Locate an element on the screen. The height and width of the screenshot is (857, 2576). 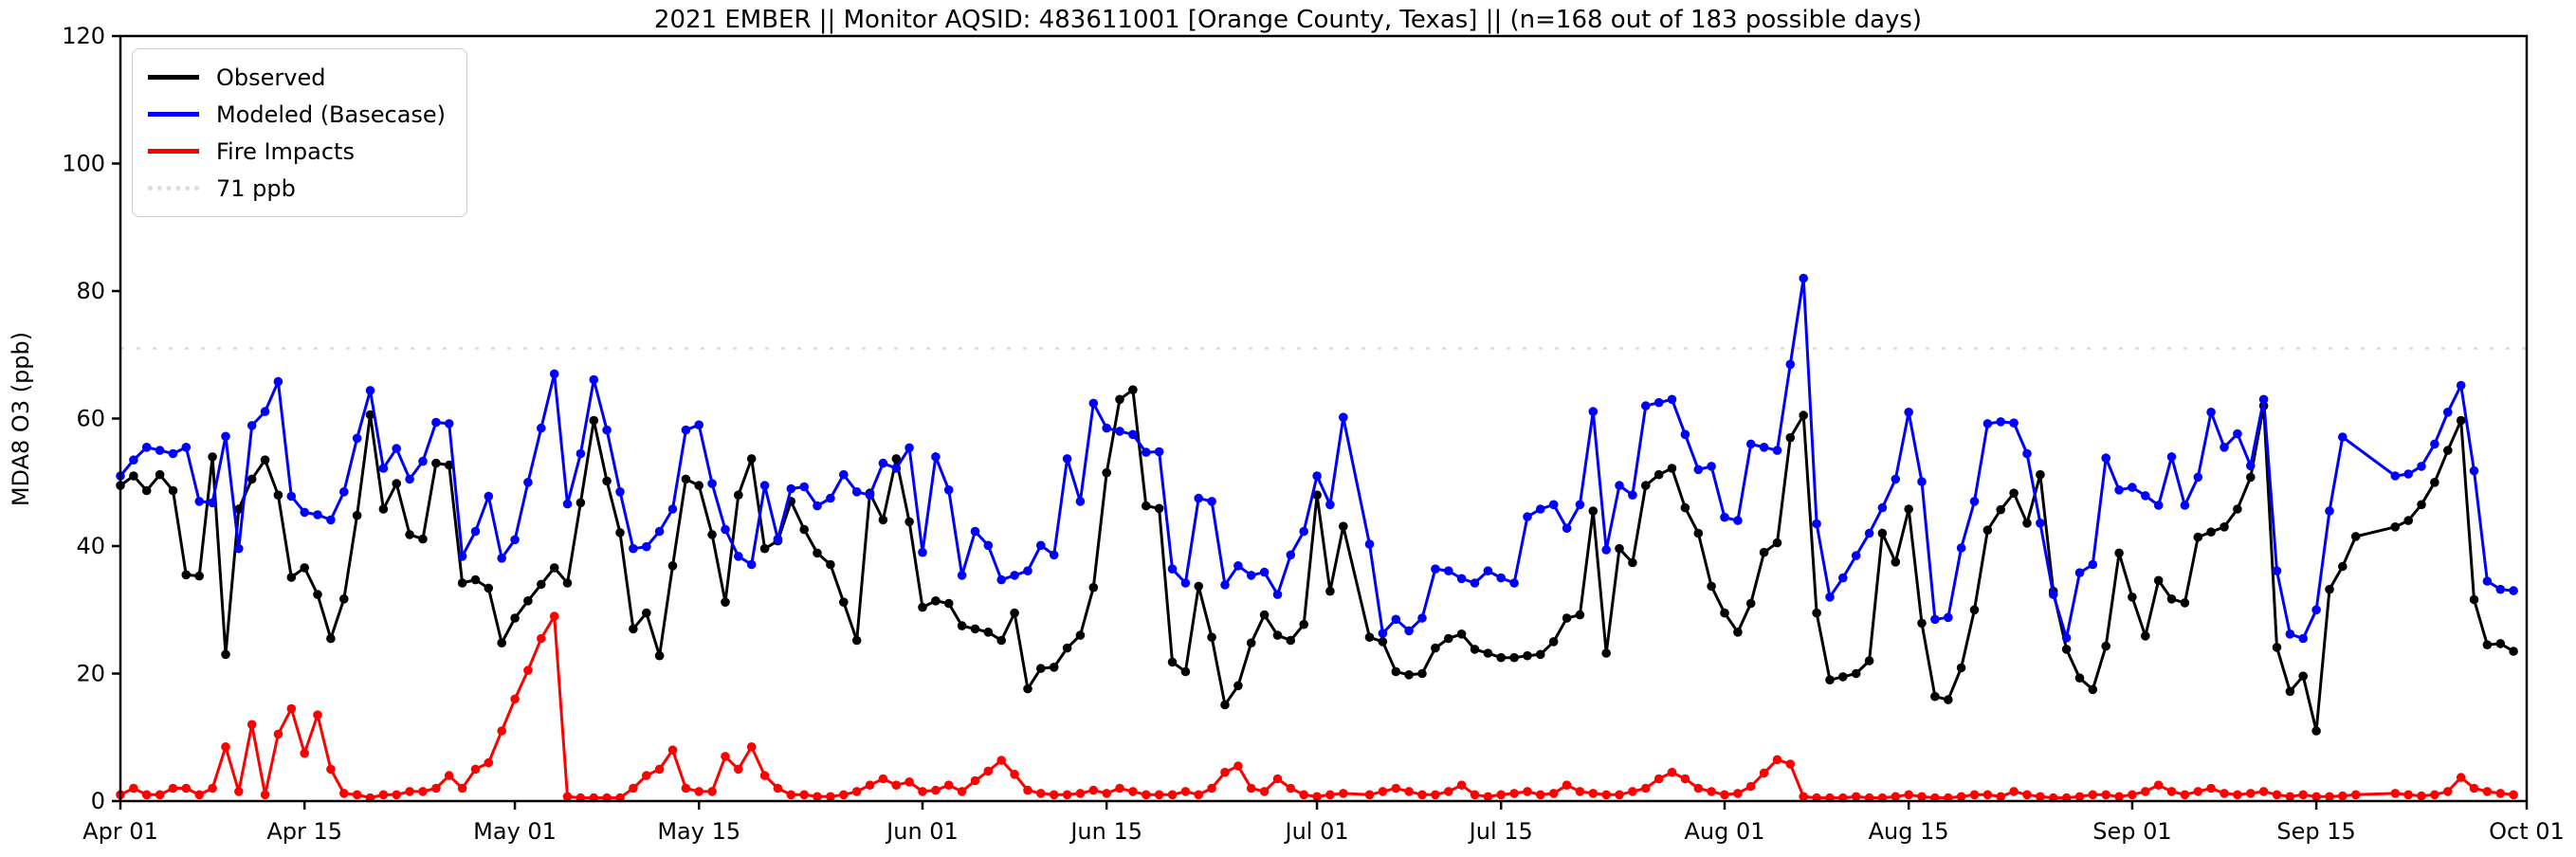
legend-item-modeled-basecase-: Modeled (Basecase) is located at coordinates (297, 114).